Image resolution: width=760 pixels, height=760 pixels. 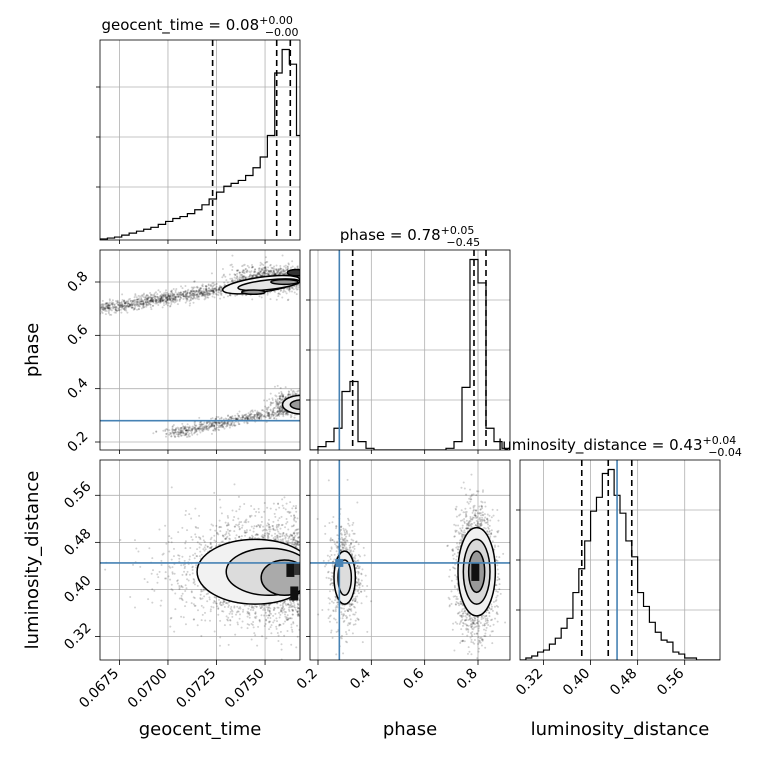 What do you see at coordinates (282, 32) in the screenshot?
I see `title-minus: −0.00` at bounding box center [282, 32].